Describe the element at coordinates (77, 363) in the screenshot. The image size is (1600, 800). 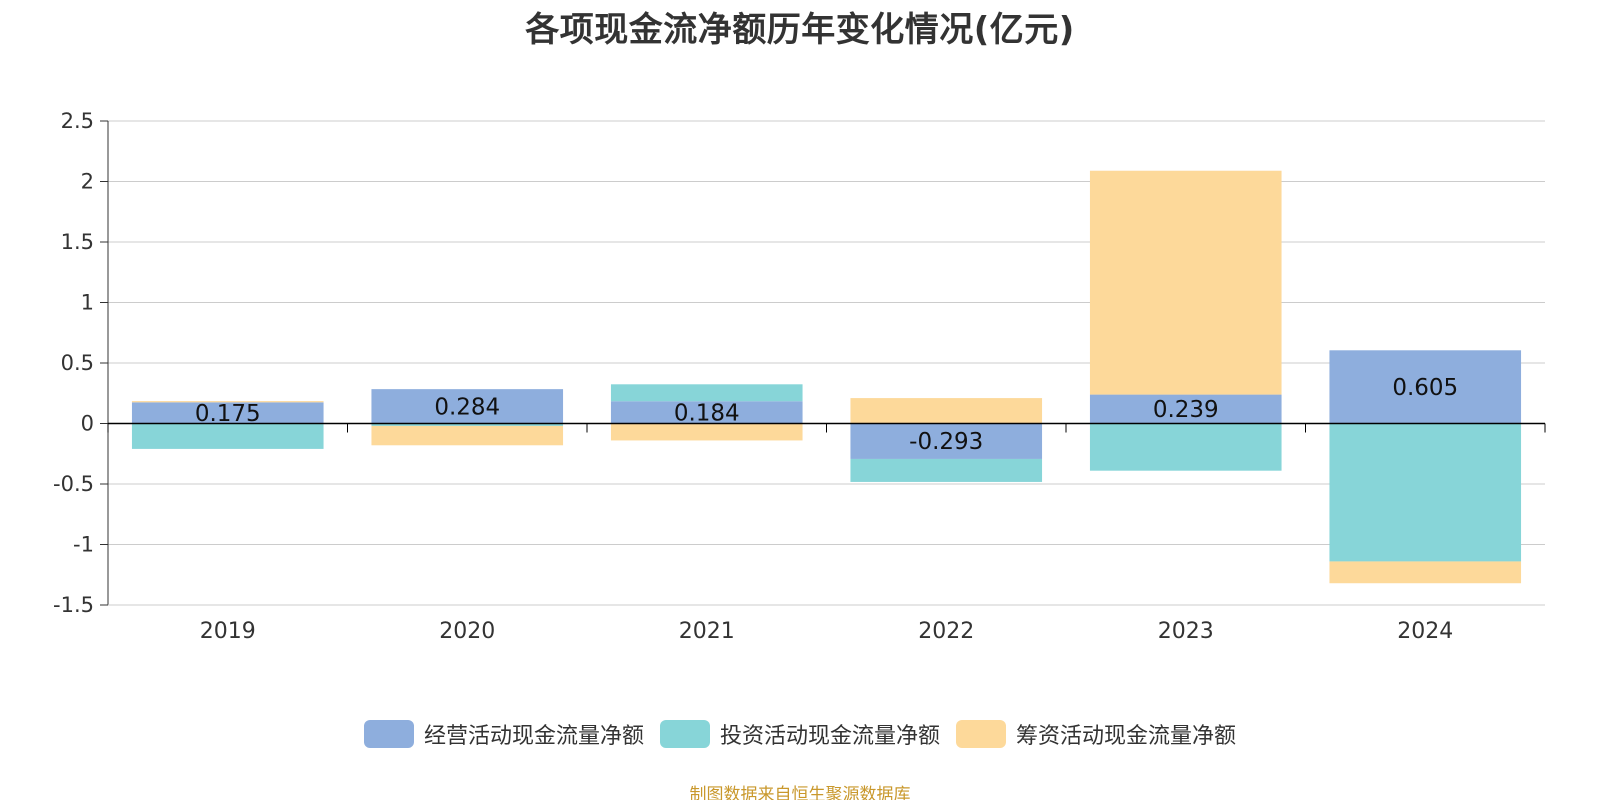
I see `y-tick-label: 0.5` at that location.